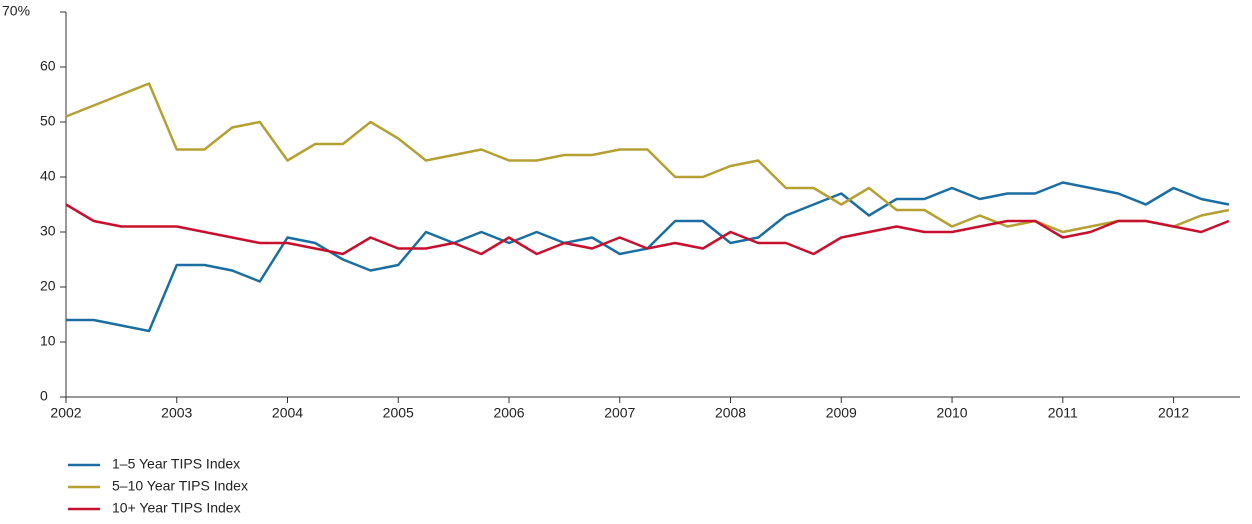 The image size is (1252, 524). I want to click on legend-label: 5–10 Year TIPS Index, so click(180, 486).